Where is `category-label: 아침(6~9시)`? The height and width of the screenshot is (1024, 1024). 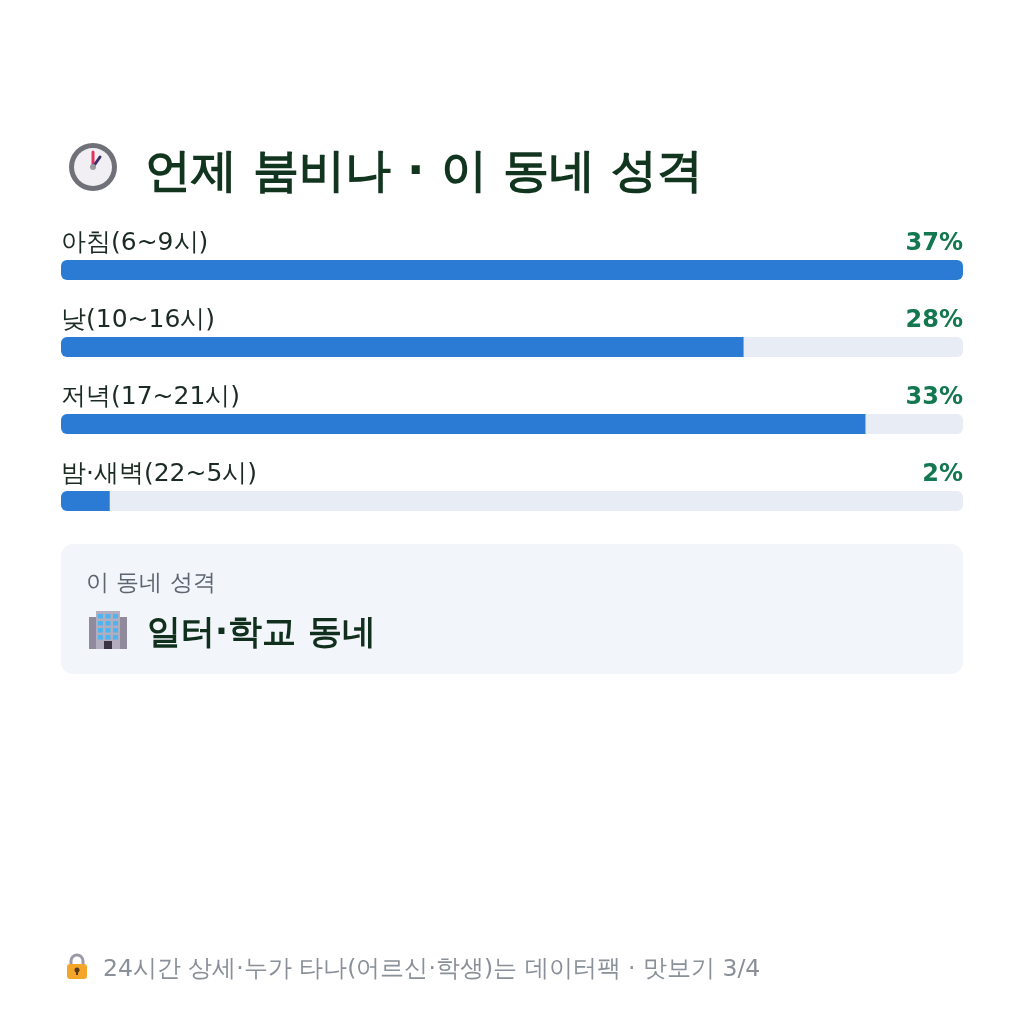
category-label: 아침(6~9시) is located at coordinates (135, 241).